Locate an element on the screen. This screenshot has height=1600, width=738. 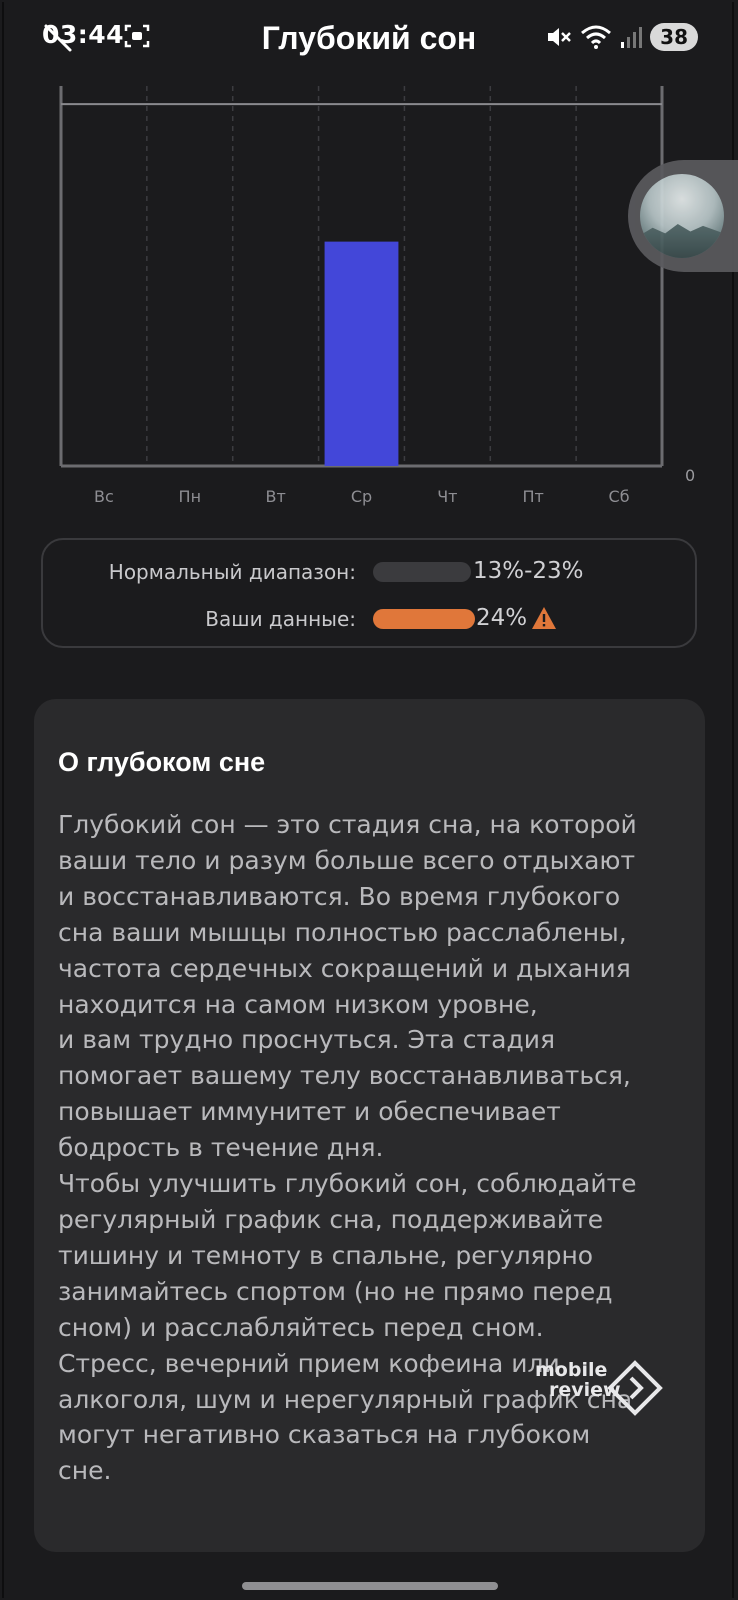
x-tick-label: Пт is located at coordinates (533, 496).